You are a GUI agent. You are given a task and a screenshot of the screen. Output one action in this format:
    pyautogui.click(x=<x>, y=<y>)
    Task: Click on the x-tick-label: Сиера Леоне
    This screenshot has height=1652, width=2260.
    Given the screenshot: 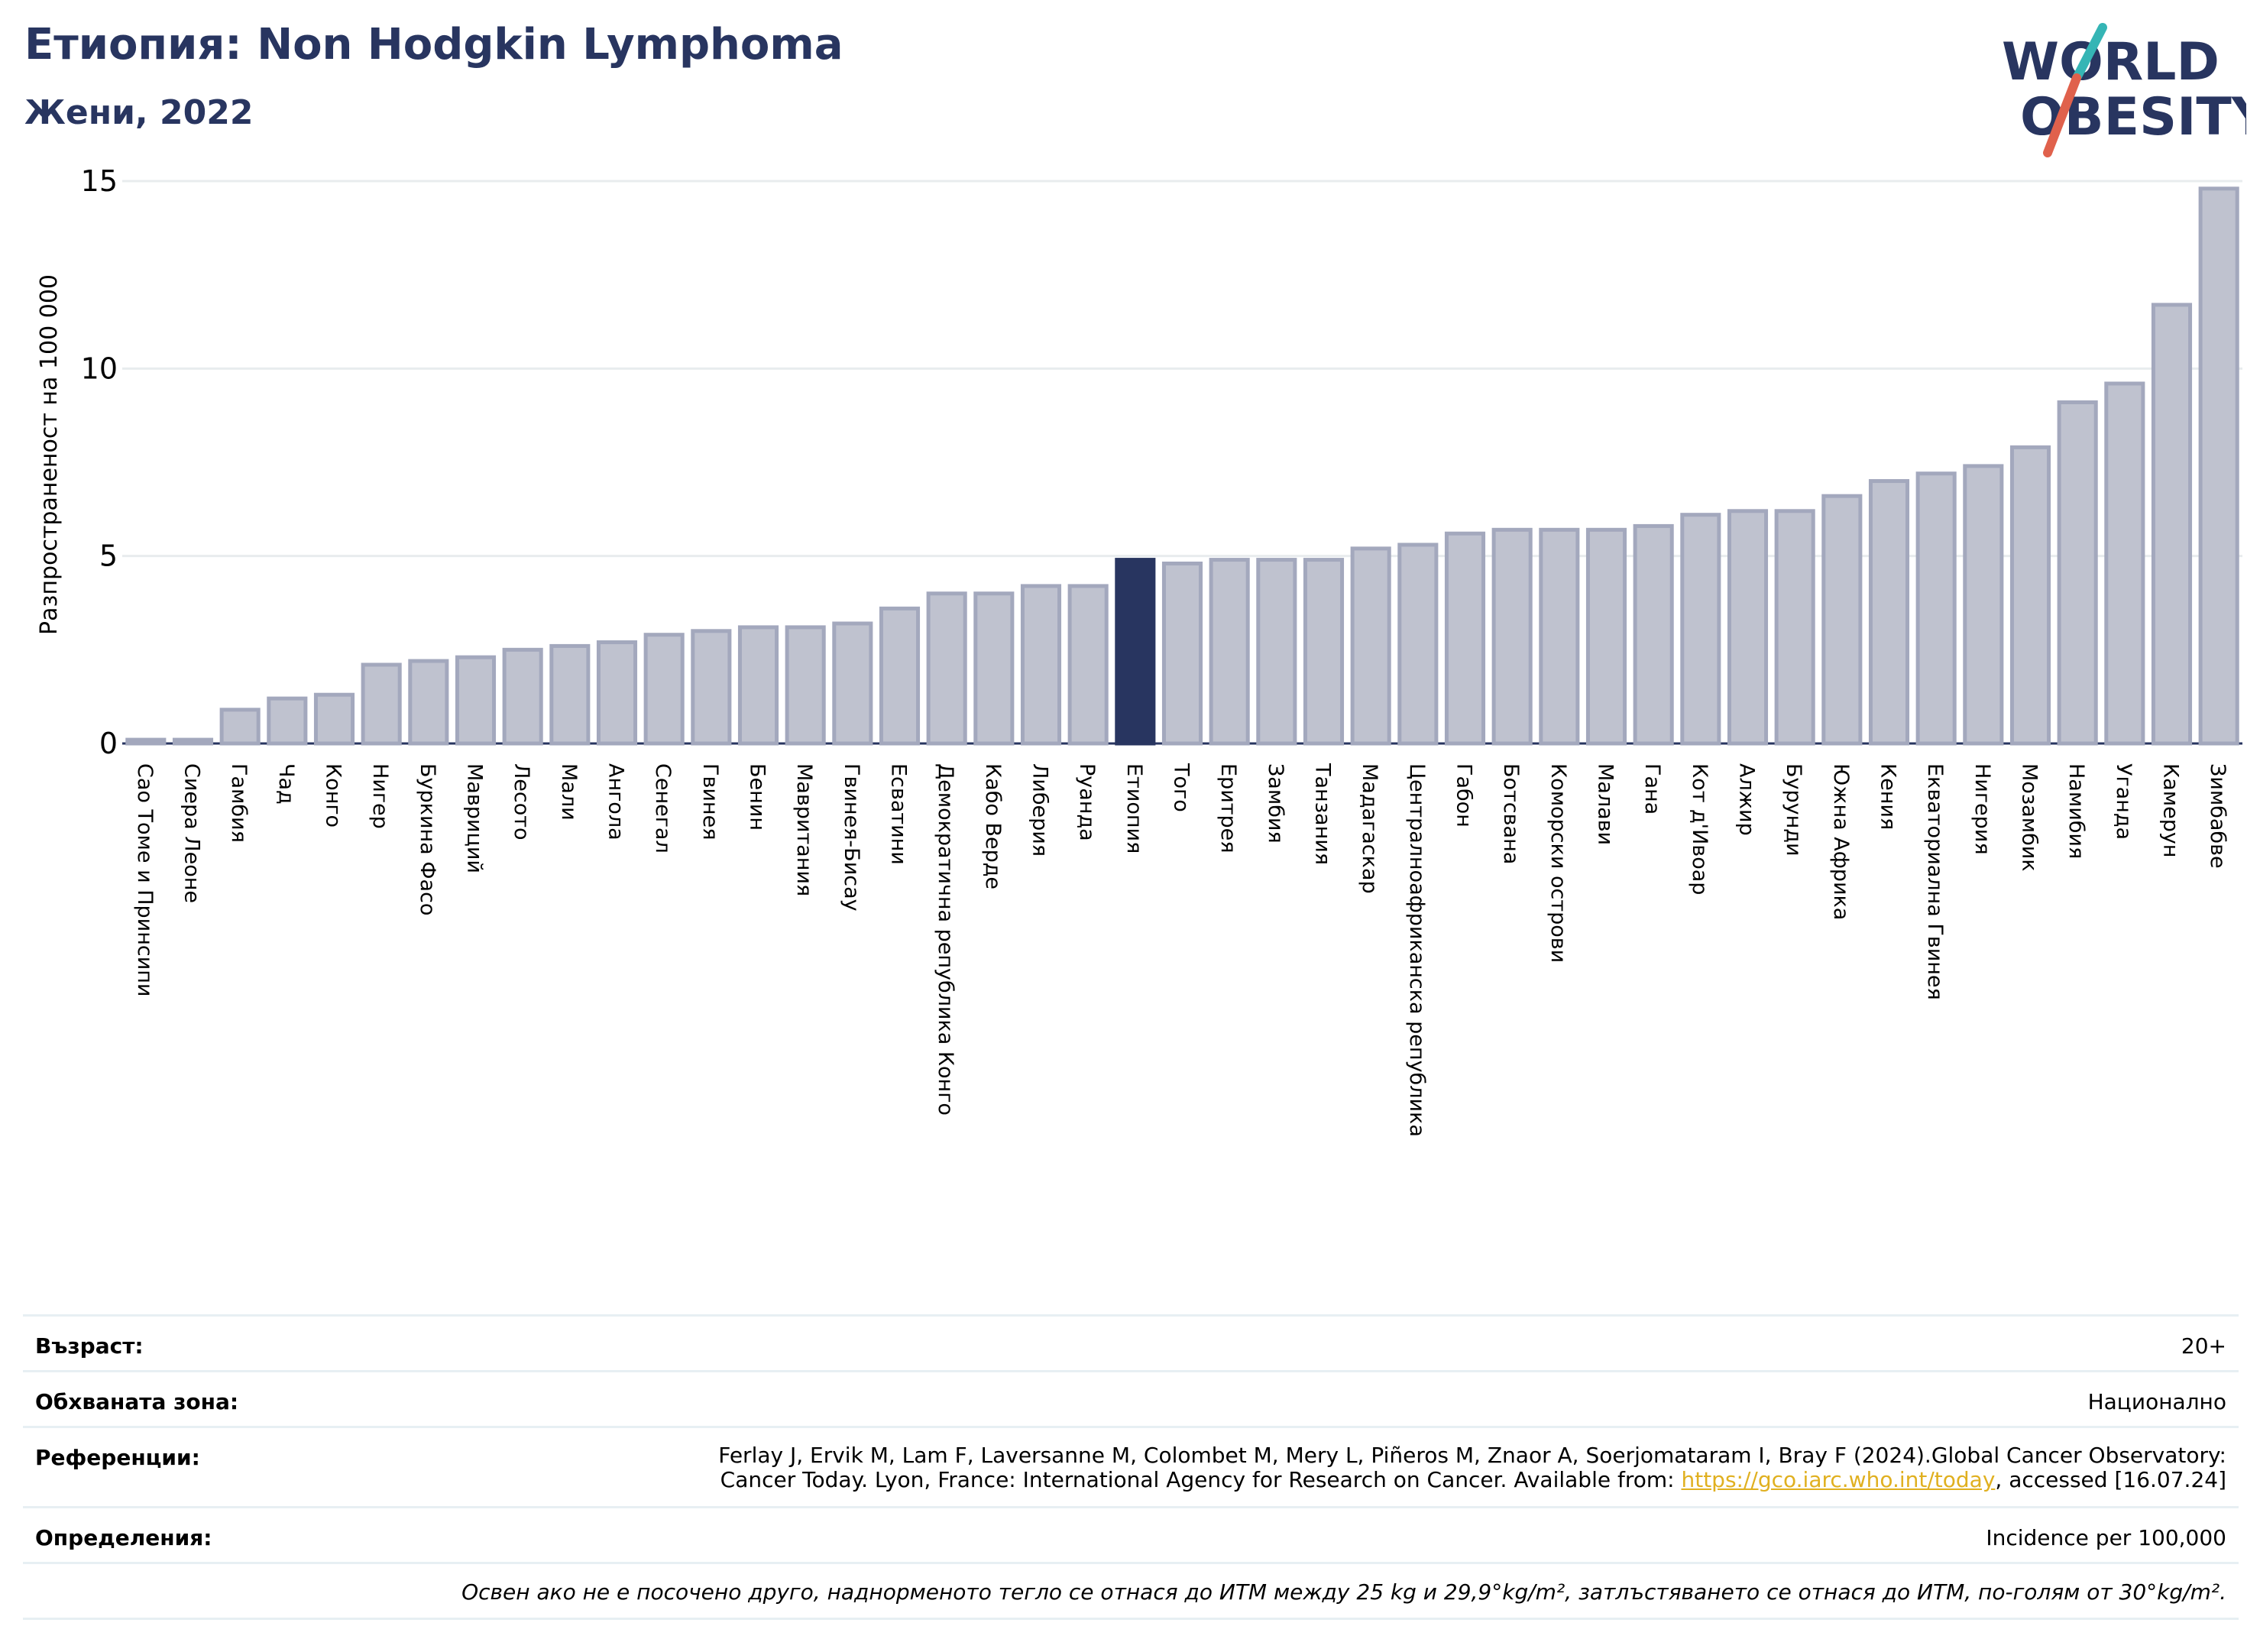 What is the action you would take?
    pyautogui.click(x=192, y=833)
    